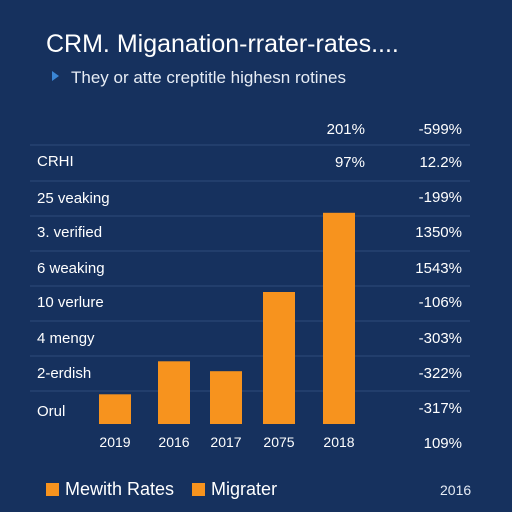 Image resolution: width=512 pixels, height=512 pixels. Describe the element at coordinates (55, 76) in the screenshot. I see `triangle-bullet-icon` at that location.